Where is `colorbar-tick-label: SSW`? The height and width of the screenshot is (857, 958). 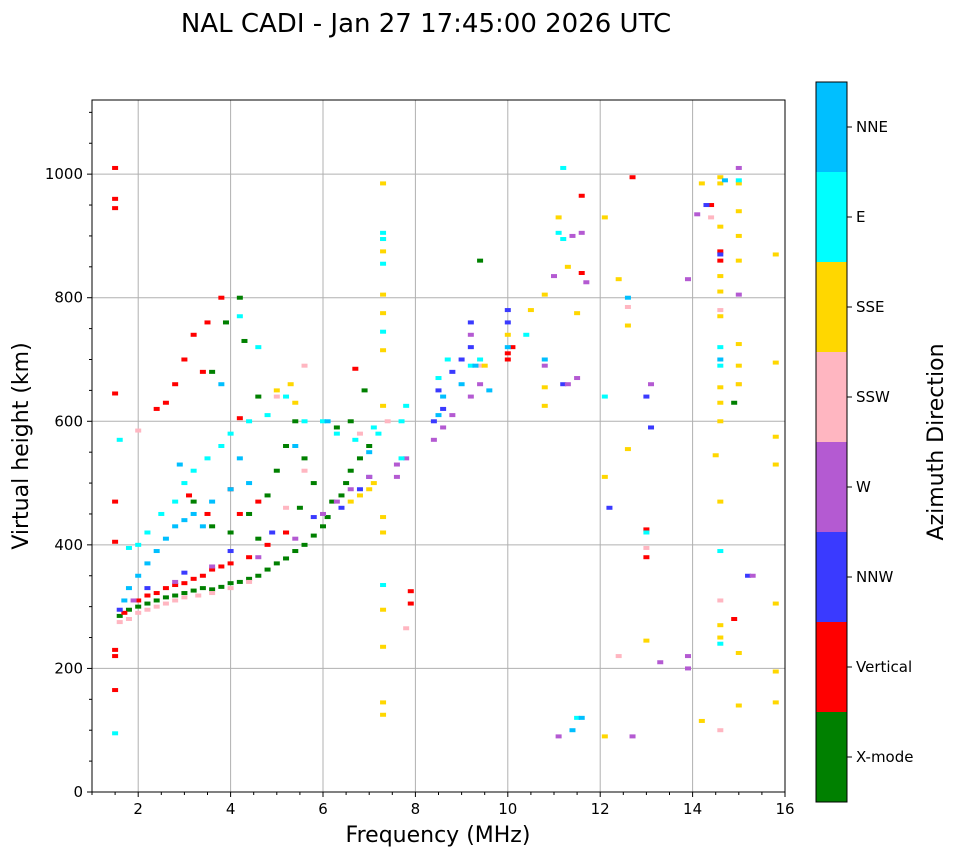 colorbar-tick-label: SSW is located at coordinates (873, 397).